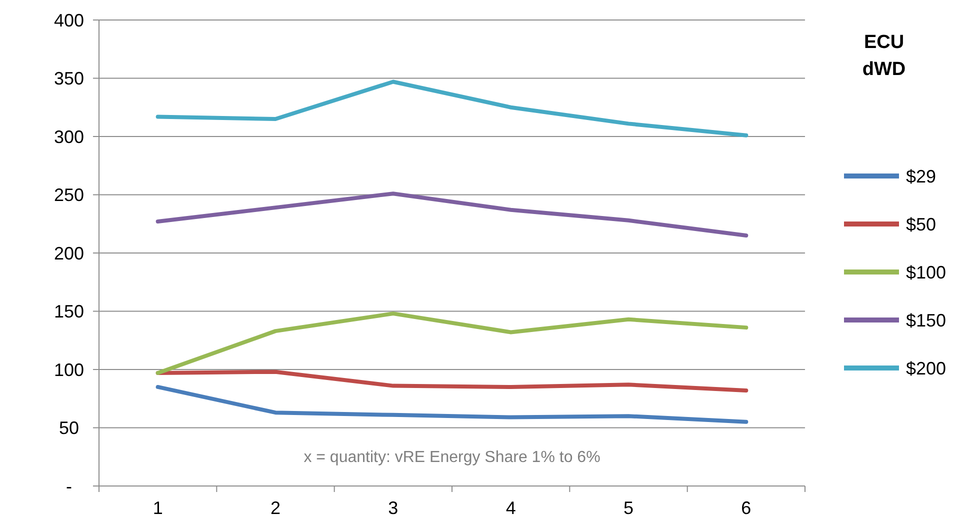 This screenshot has height=529, width=961. I want to click on y-tick-label: 200, so click(69, 253).